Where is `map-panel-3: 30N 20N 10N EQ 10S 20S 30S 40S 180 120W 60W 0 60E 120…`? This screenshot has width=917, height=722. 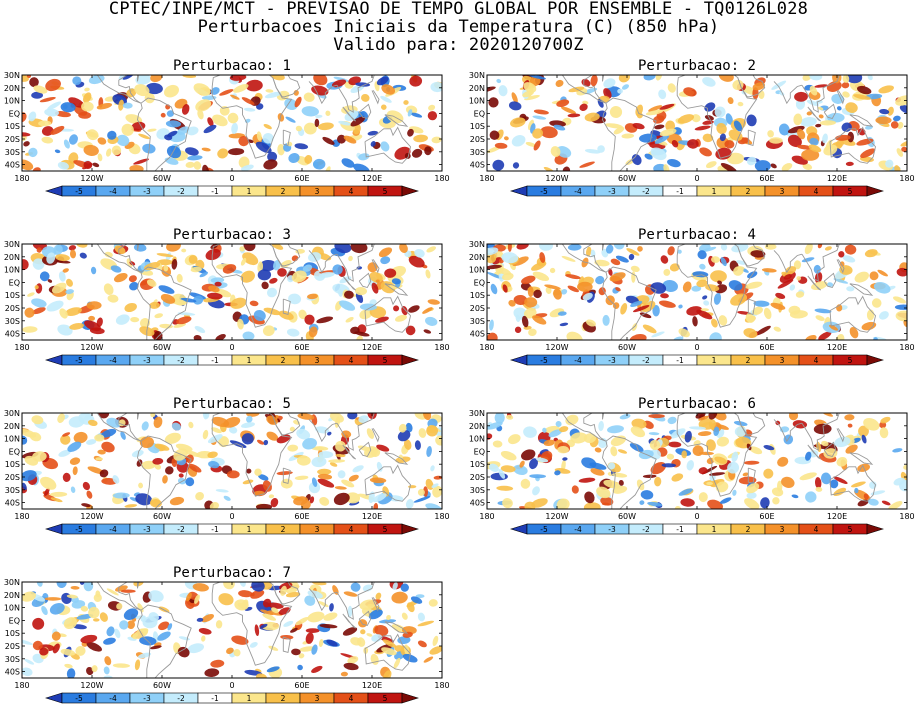 map-panel-3: 30N 20N 10N EQ 10S 20S 30S 40S 180 120W 60W 0 60E 120… is located at coordinates (227, 303).